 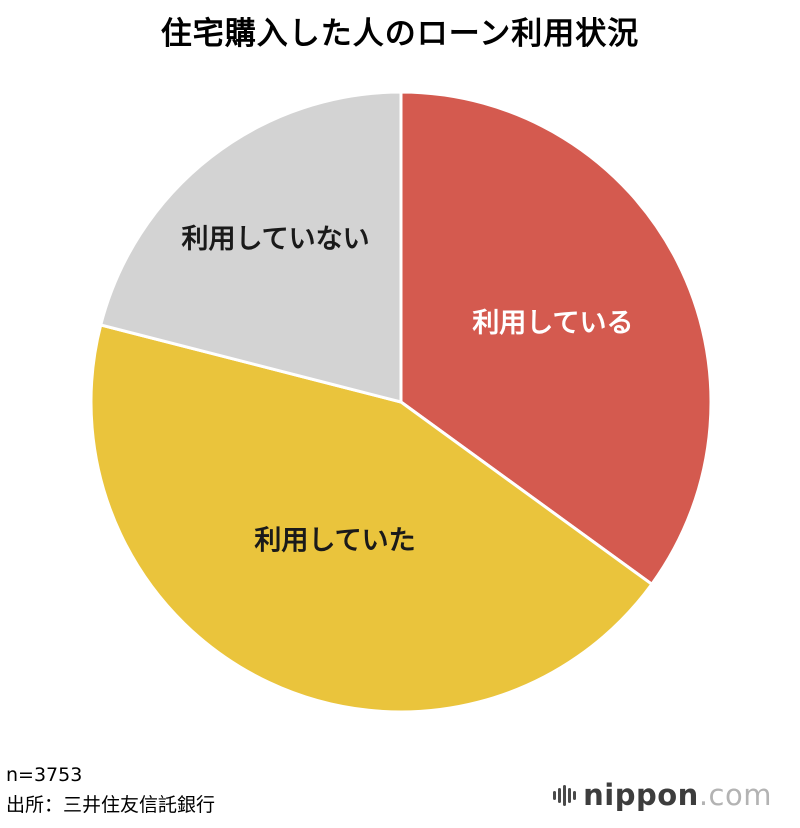 What do you see at coordinates (110, 790) in the screenshot?
I see `chart-footer: n=3753 出所：三井住友信託銀行` at bounding box center [110, 790].